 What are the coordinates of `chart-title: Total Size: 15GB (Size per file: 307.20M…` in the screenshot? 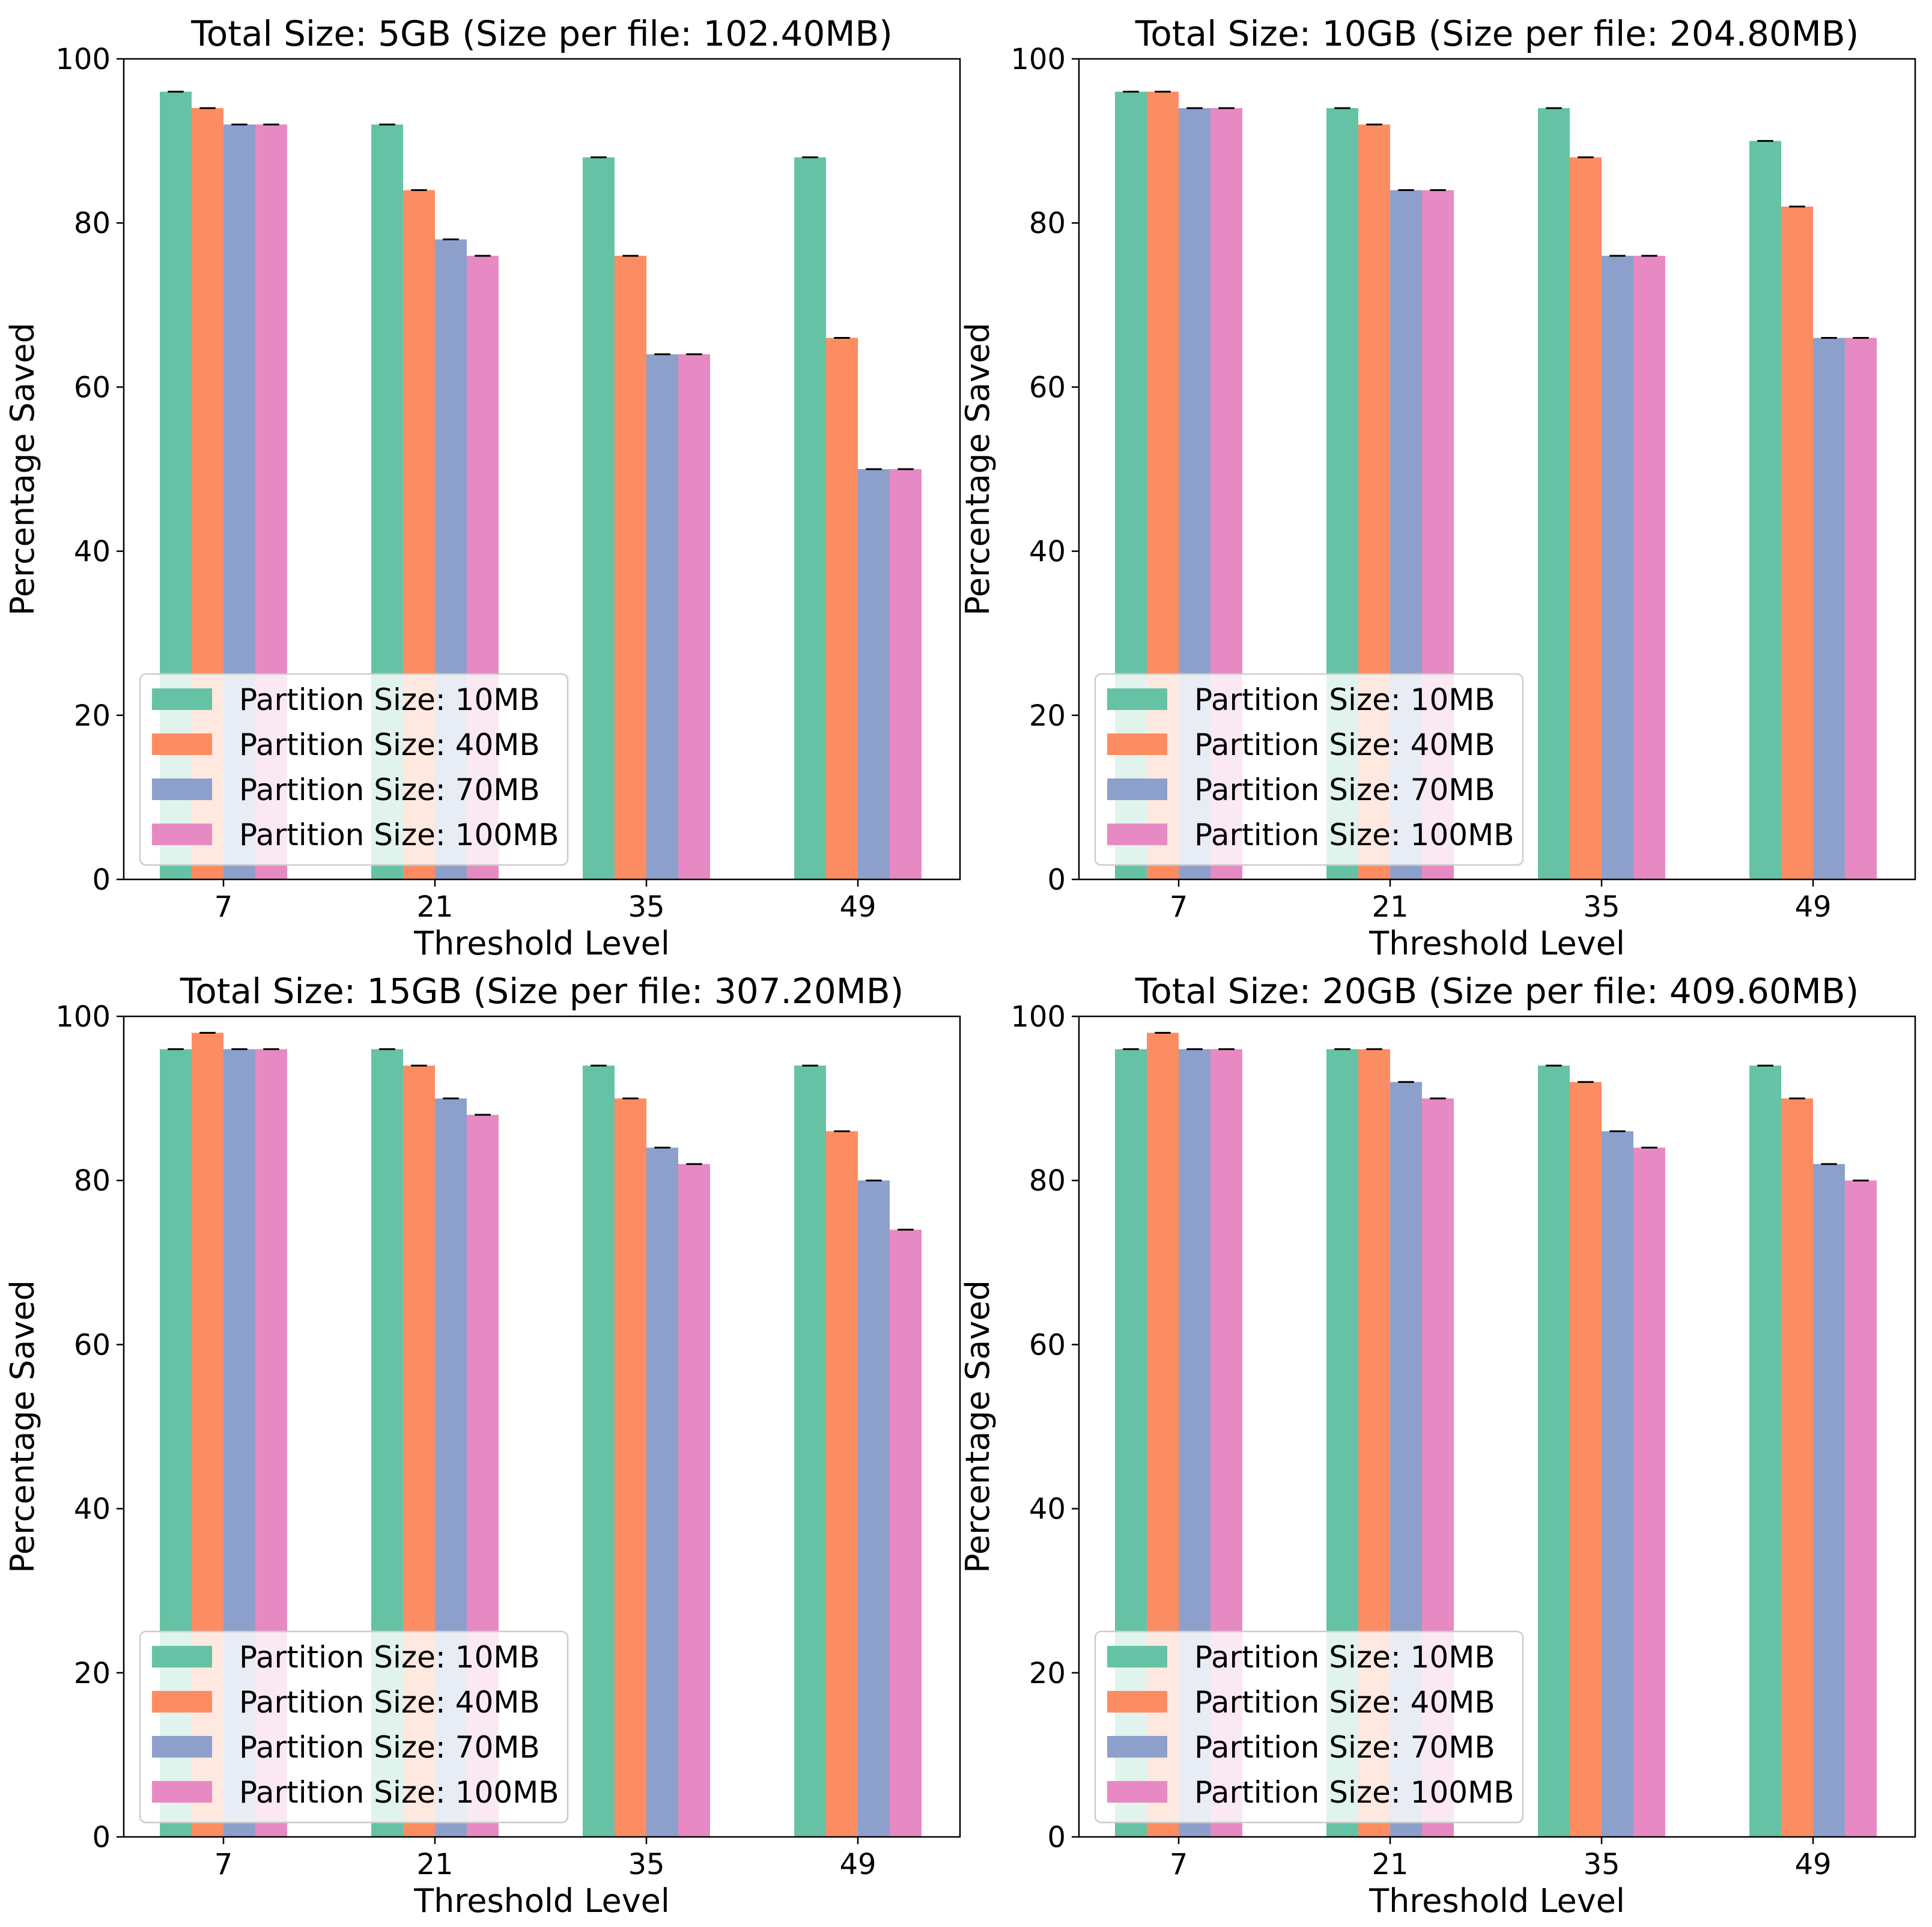 It's located at (542, 991).